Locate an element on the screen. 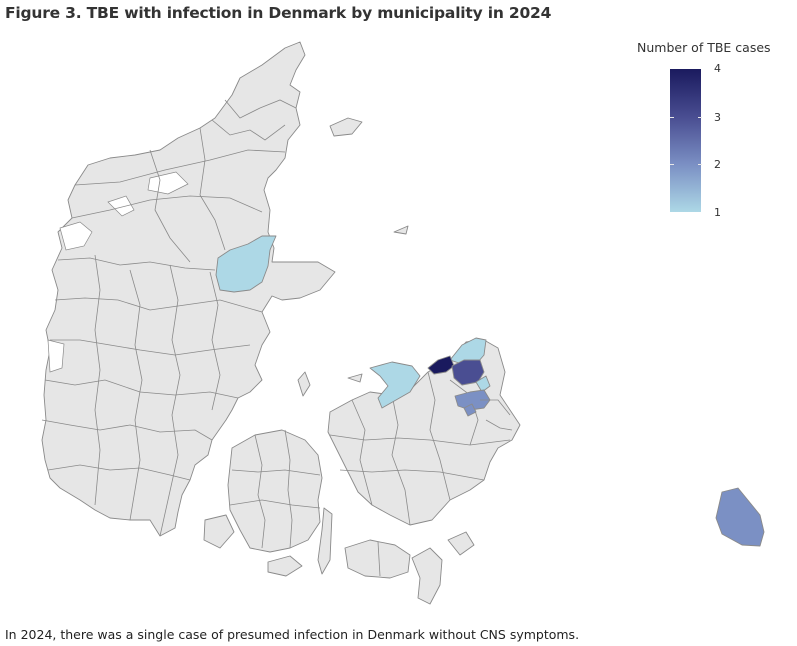  municipality-bornholm is located at coordinates (740, 517).